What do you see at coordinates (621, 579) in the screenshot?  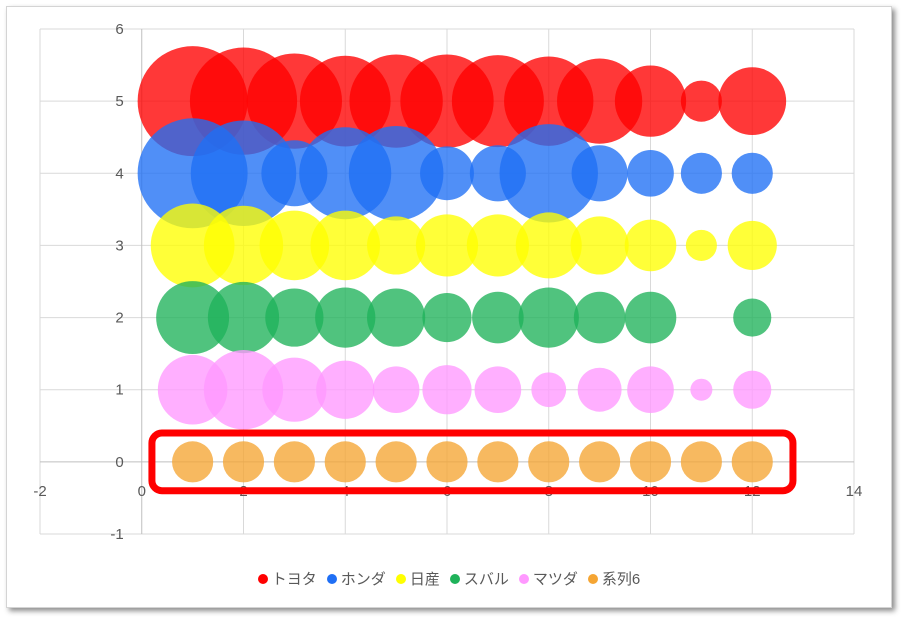 I see `legend-label: 系列6` at bounding box center [621, 579].